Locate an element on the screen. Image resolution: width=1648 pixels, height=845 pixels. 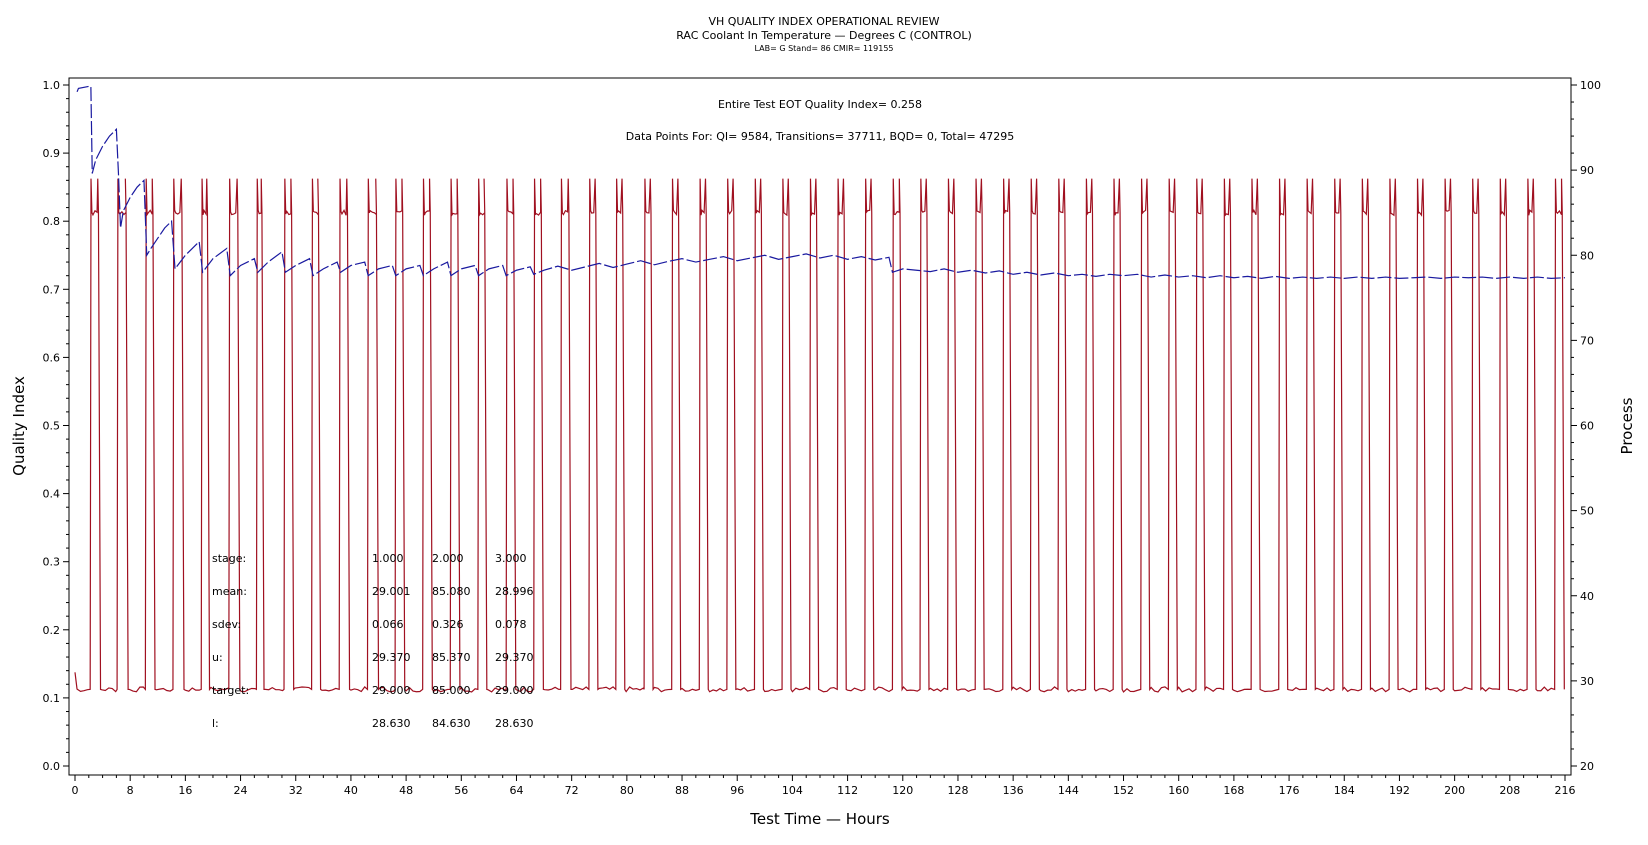
y2-tick-label: 20 is located at coordinates (1587, 766).